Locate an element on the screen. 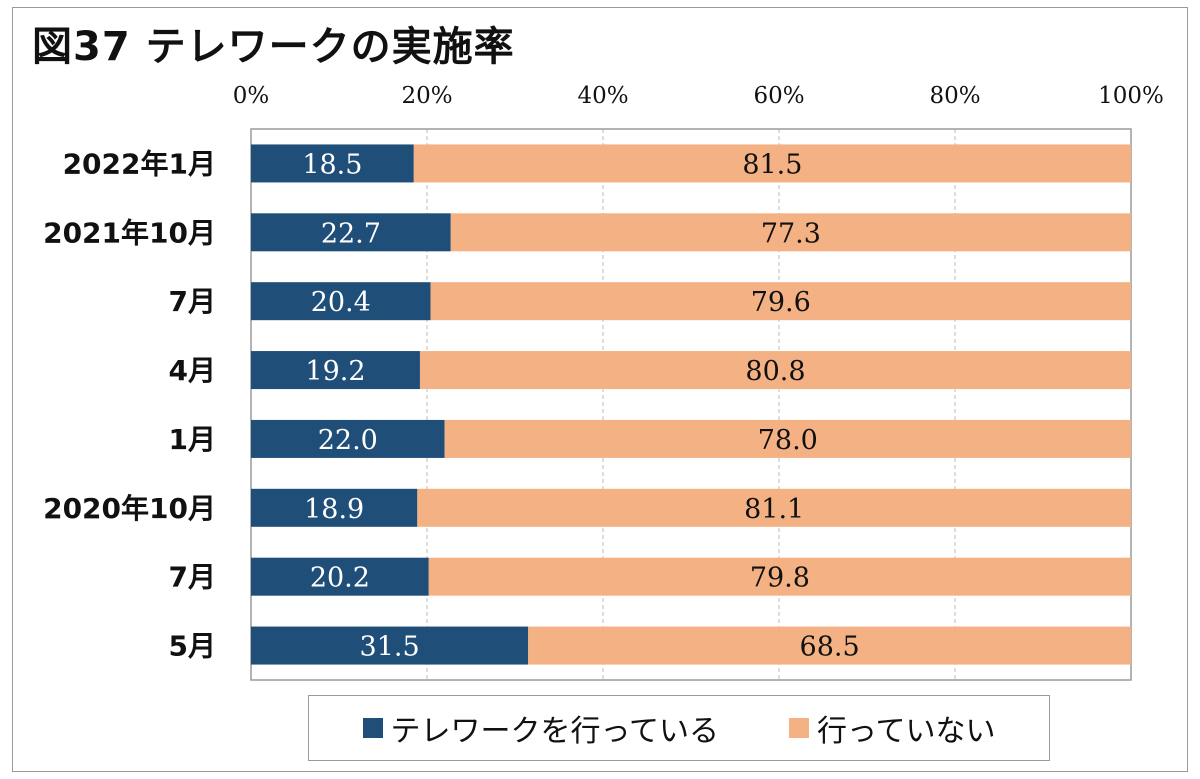 This screenshot has height=779, width=1200. value-label: 78.0 is located at coordinates (788, 440).